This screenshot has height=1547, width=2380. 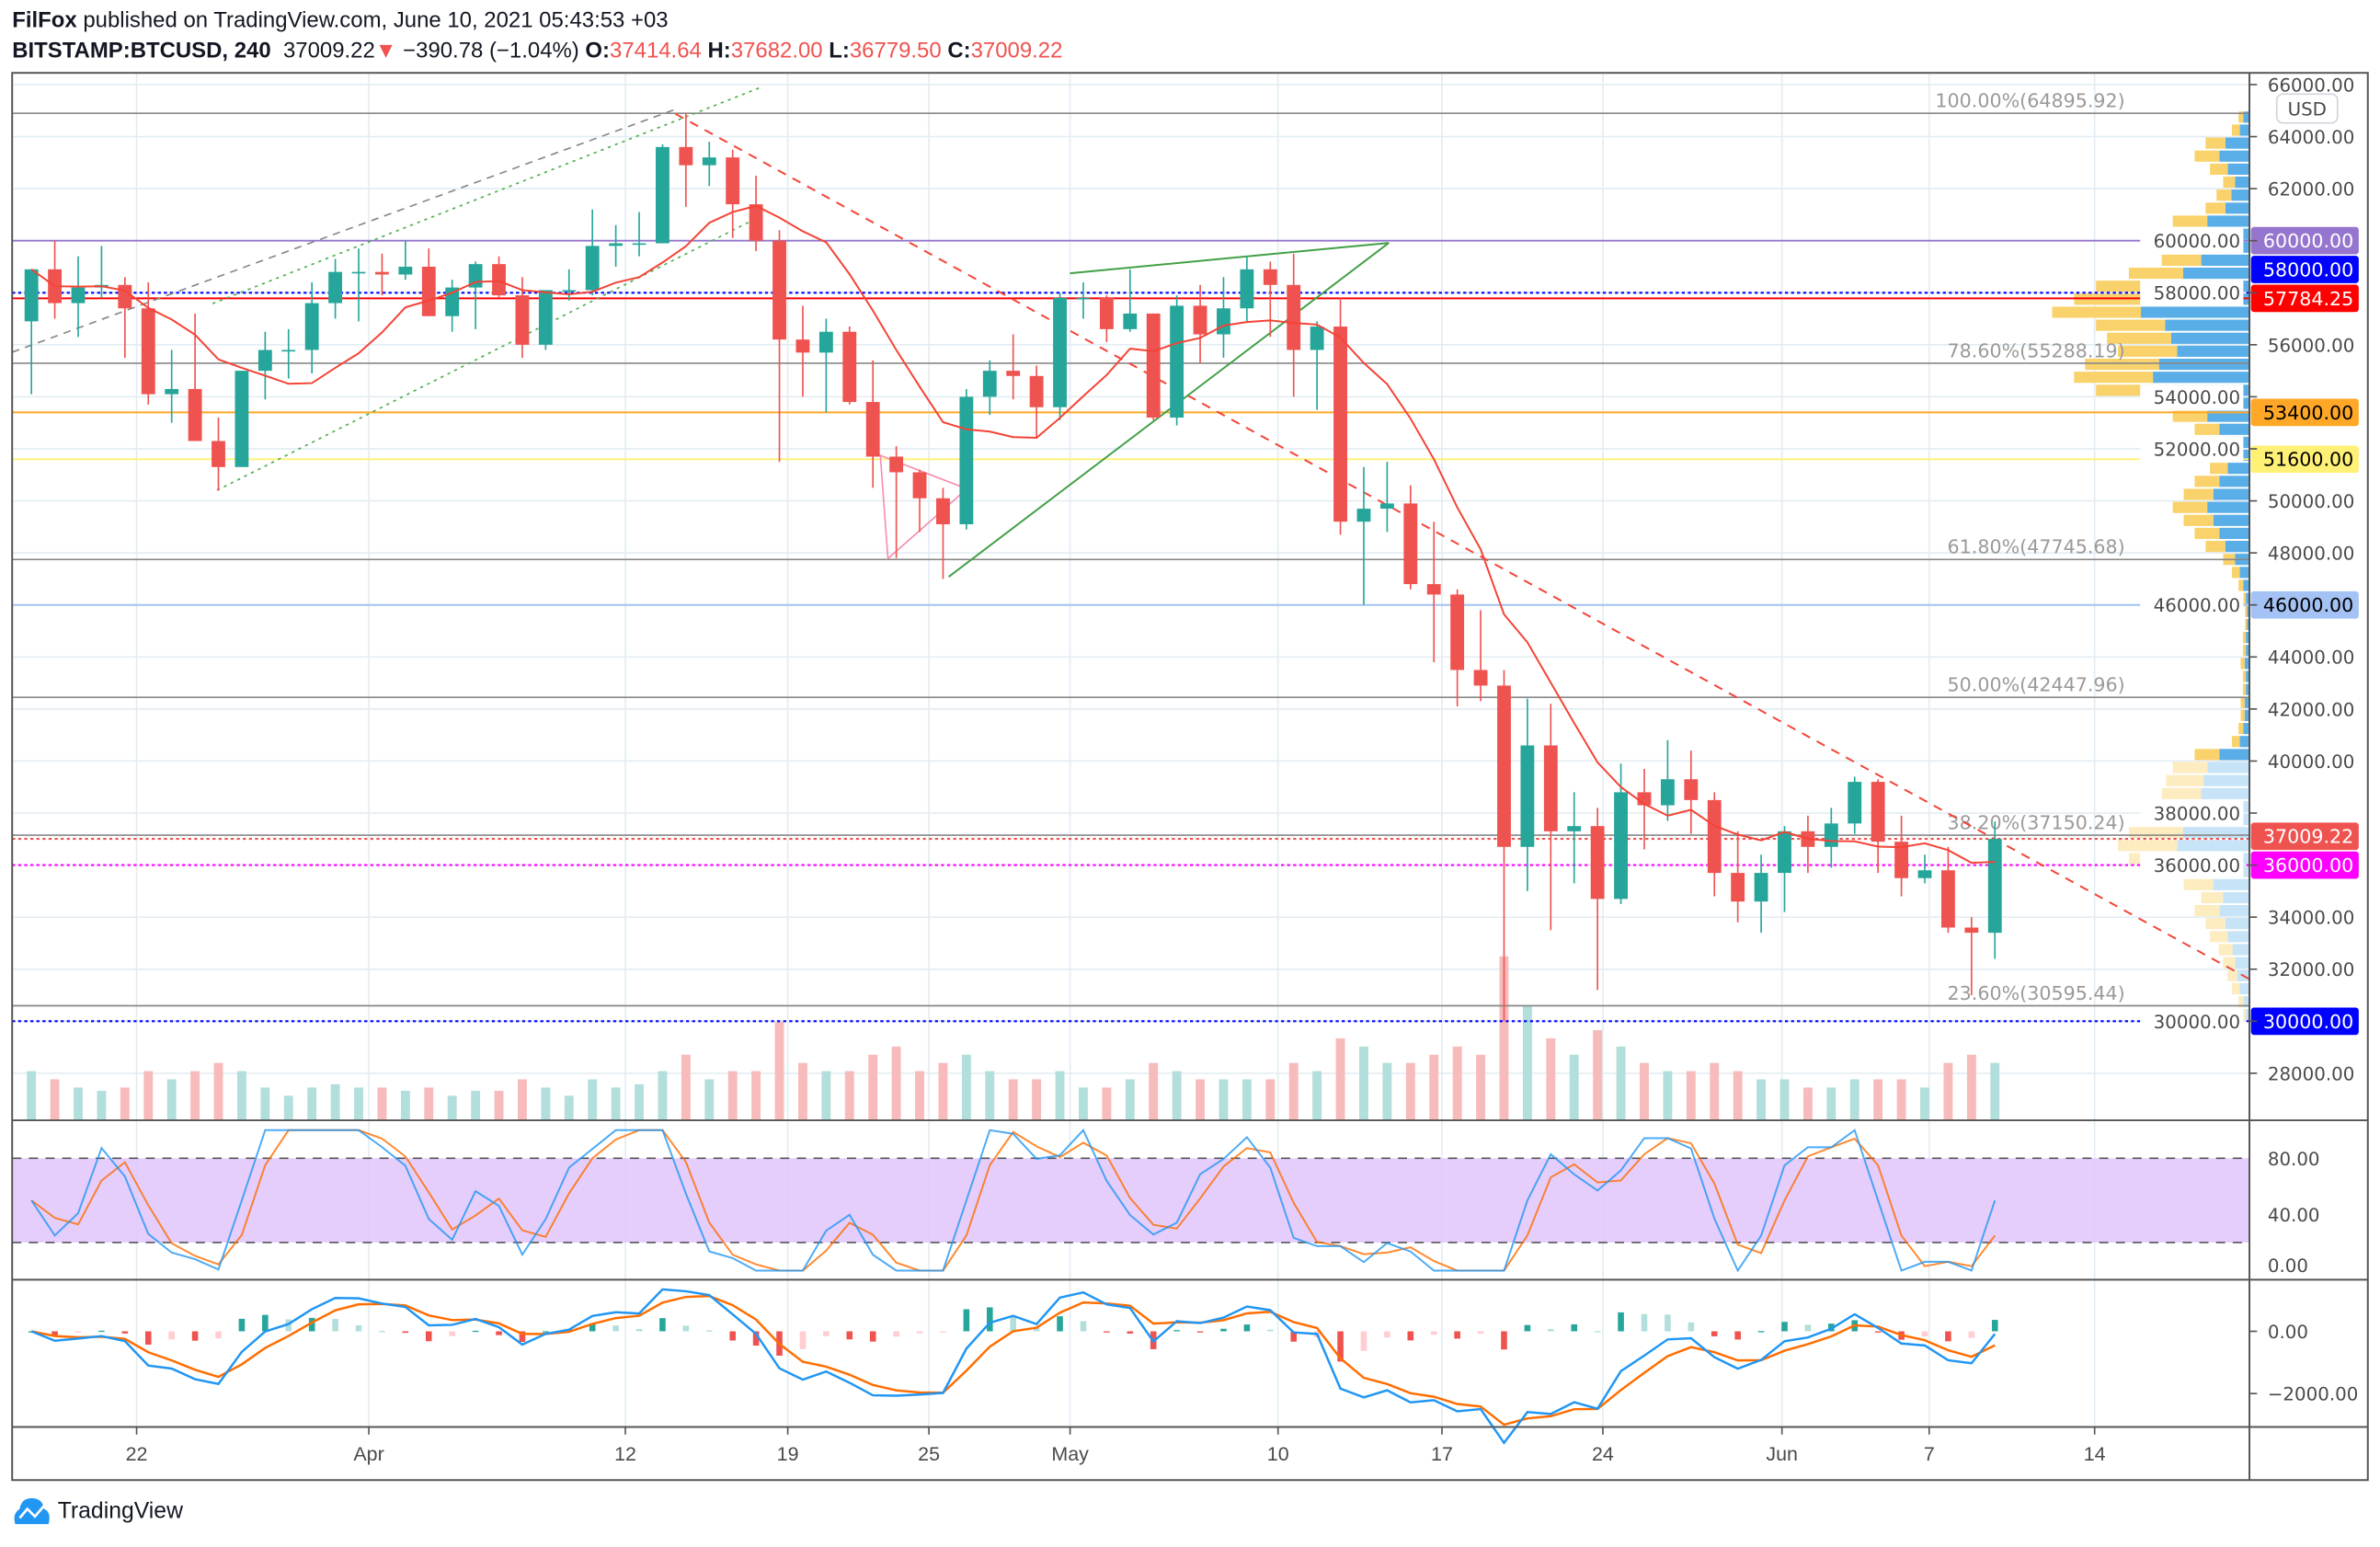 I want to click on rsi-band, so click(x=1131, y=1200).